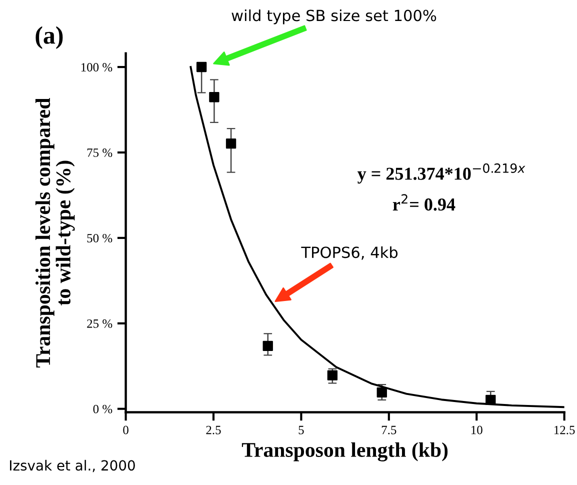  What do you see at coordinates (334, 16) in the screenshot?
I see `text: wild type SB size set 100%` at bounding box center [334, 16].